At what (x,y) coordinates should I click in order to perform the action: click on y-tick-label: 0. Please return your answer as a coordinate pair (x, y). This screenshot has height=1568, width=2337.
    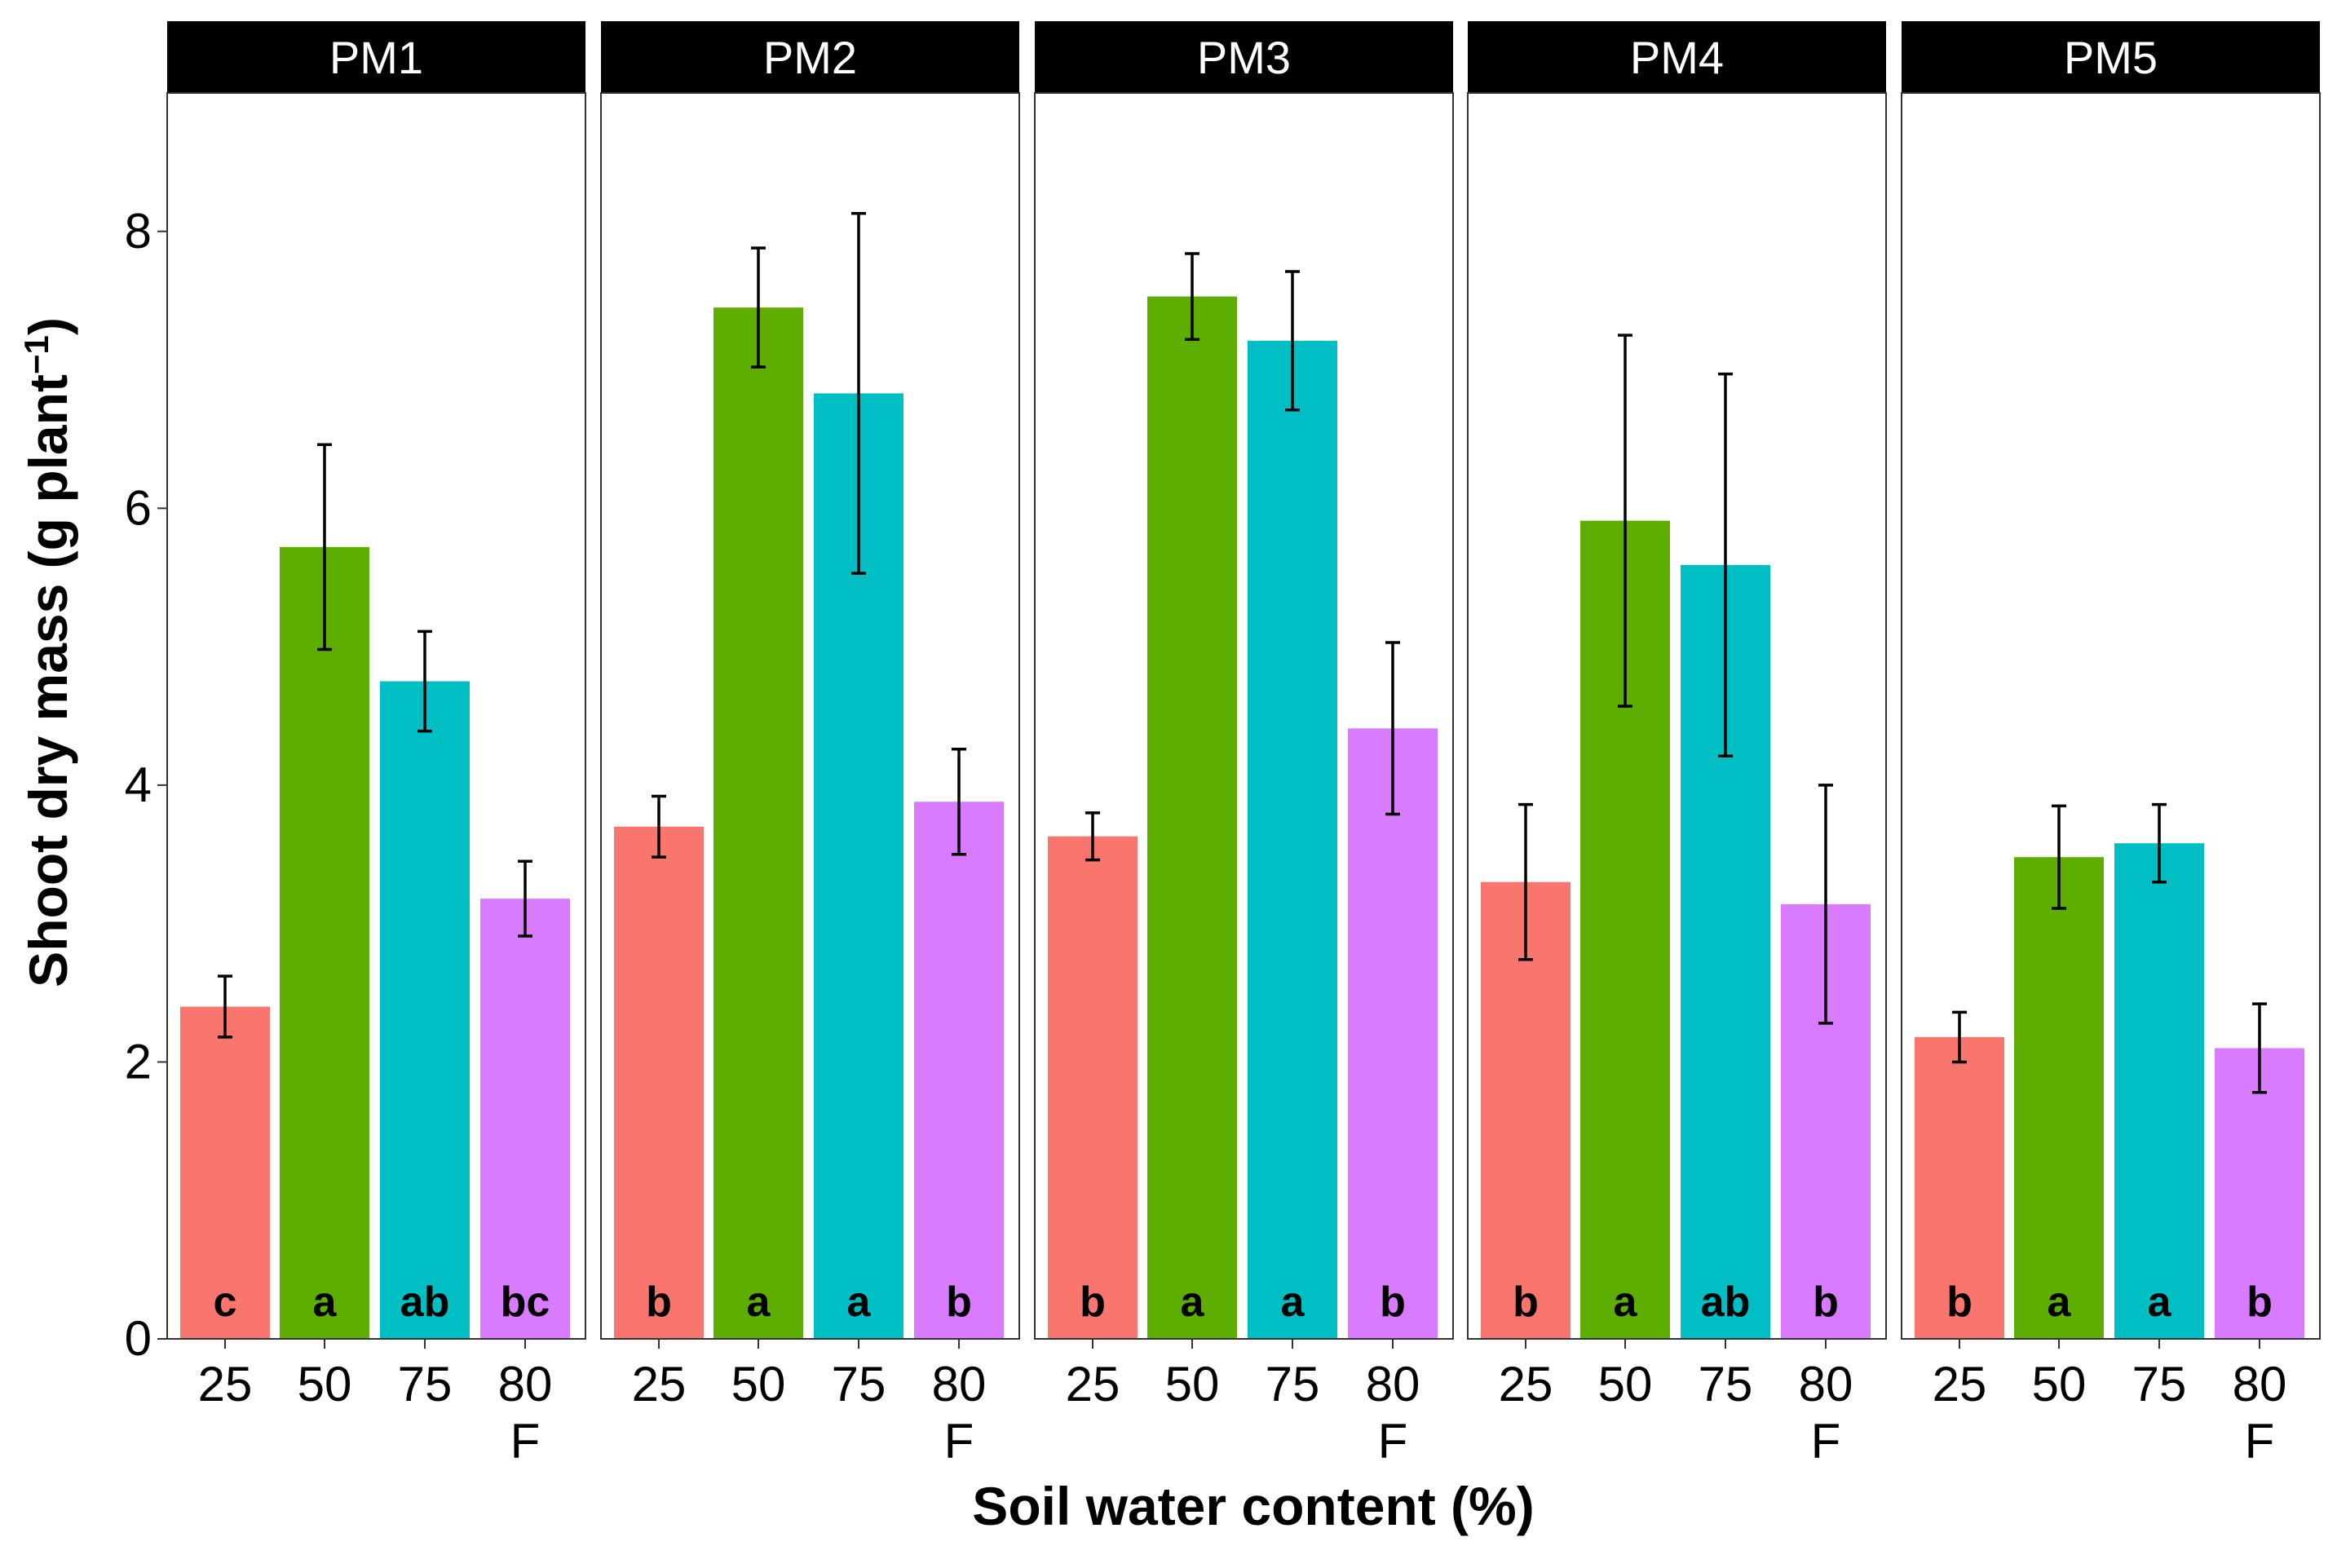
    Looking at the image, I should click on (138, 1339).